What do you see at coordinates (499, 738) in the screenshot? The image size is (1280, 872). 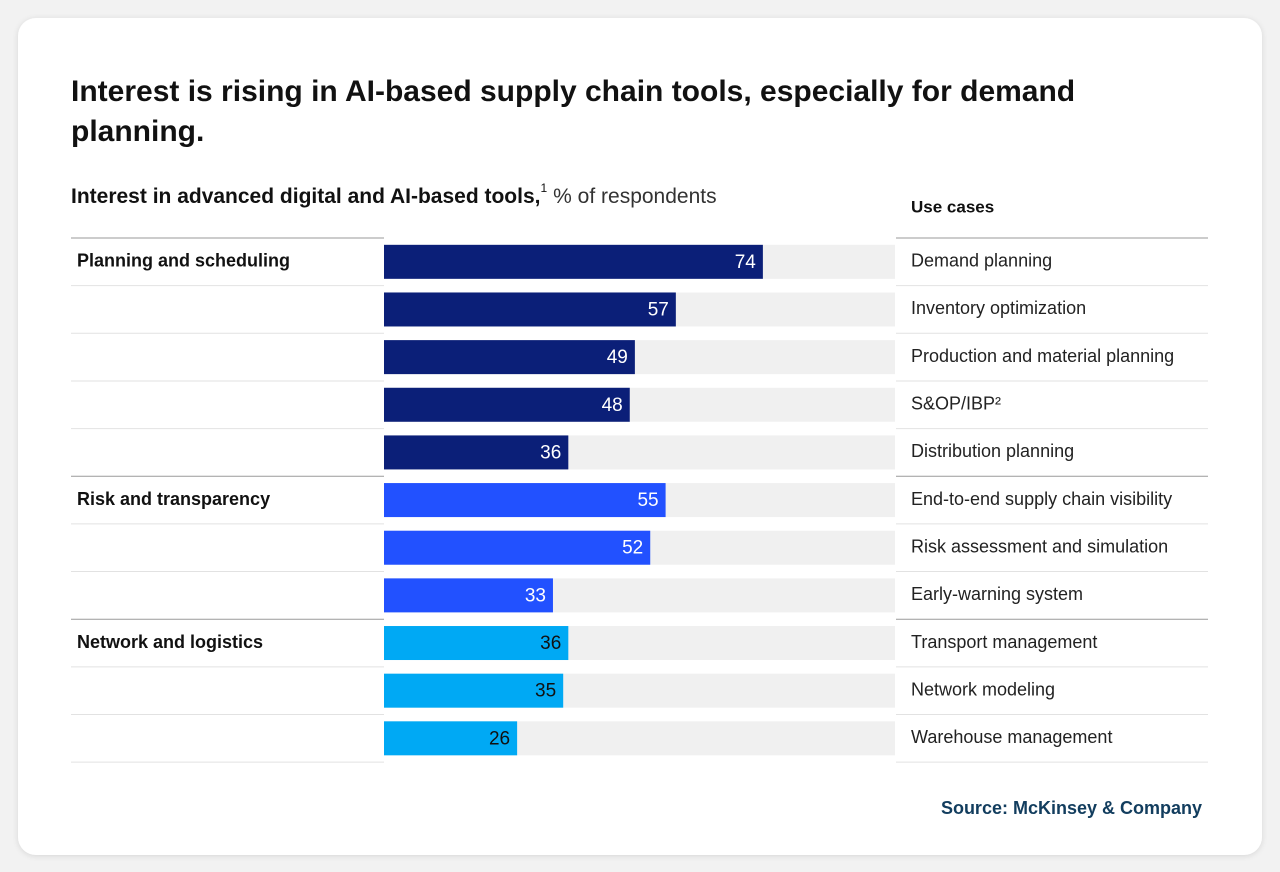 I see `value-label: 26` at bounding box center [499, 738].